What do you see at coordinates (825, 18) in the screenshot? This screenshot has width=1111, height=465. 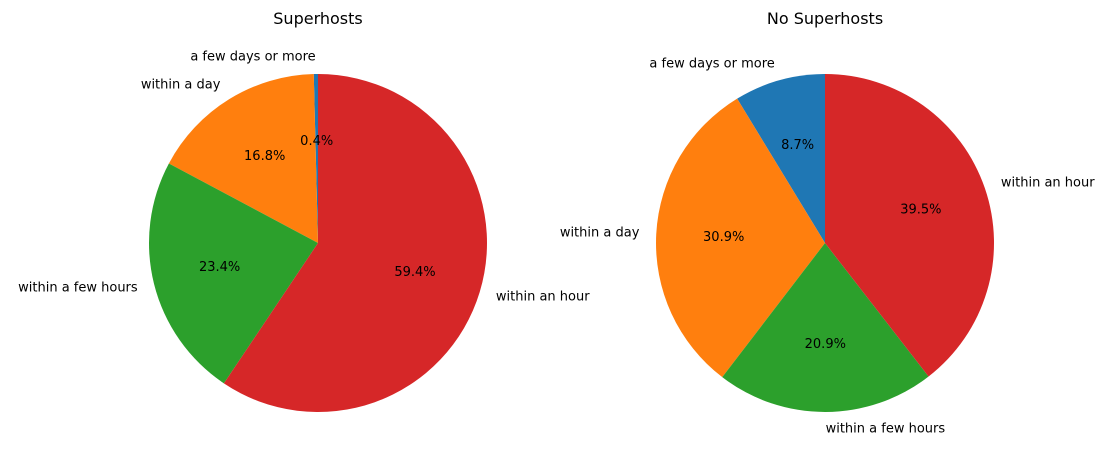 I see `chart-title: No Superhosts` at bounding box center [825, 18].